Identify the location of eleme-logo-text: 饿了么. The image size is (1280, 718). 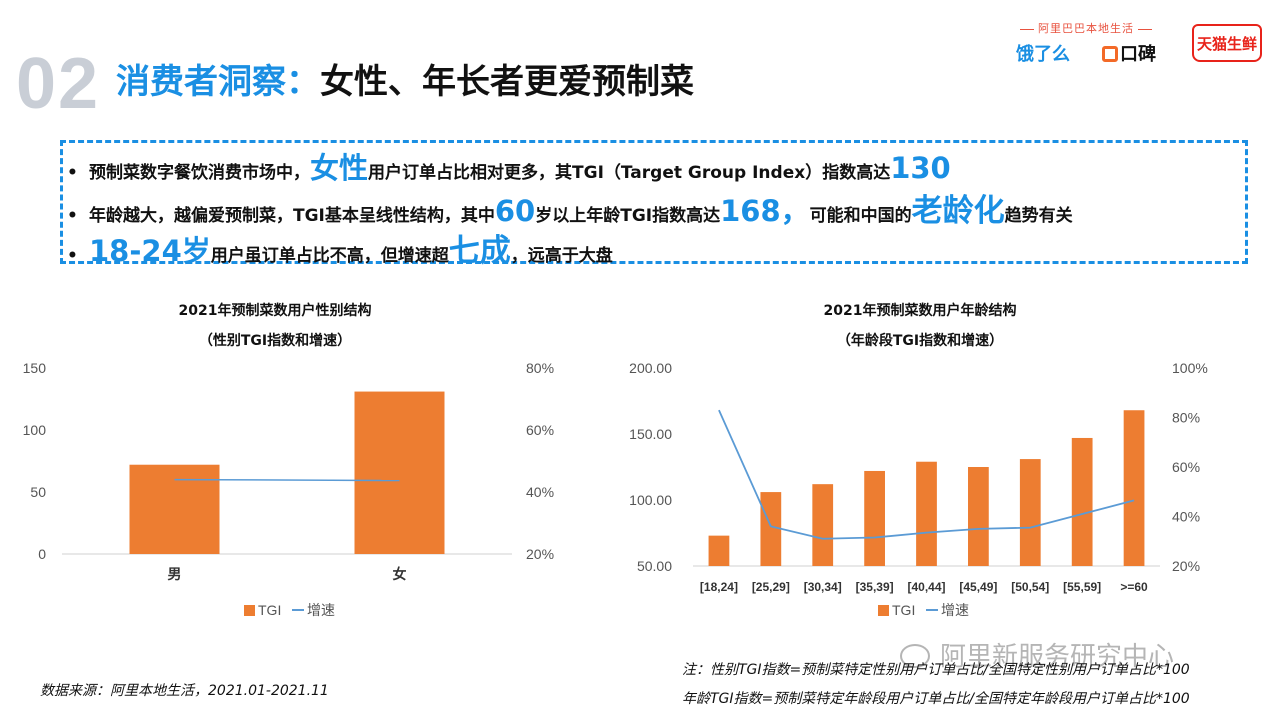
(1043, 54).